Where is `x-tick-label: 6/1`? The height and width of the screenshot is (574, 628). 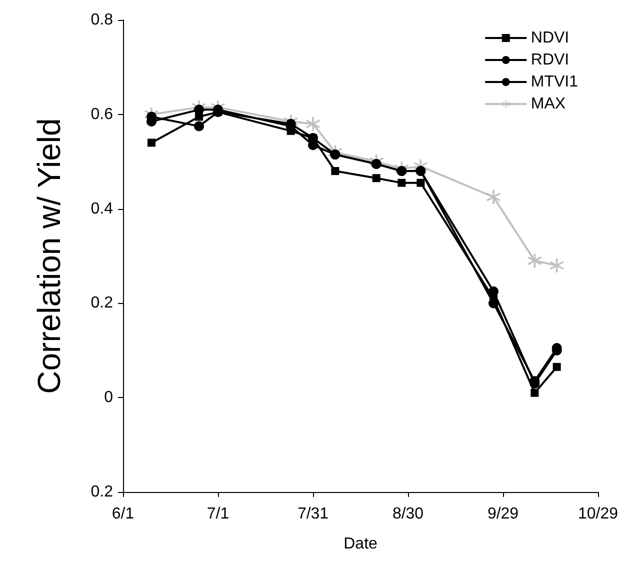
x-tick-label: 6/1 is located at coordinates (123, 514).